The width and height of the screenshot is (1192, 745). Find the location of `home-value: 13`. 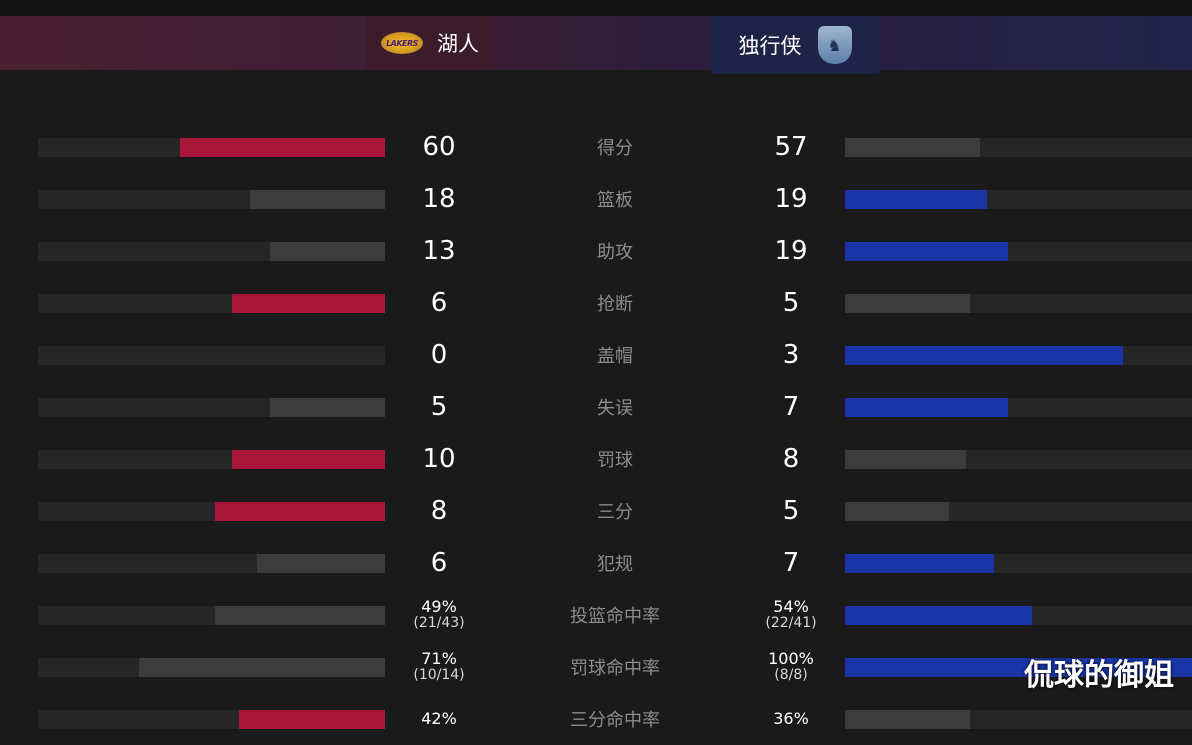

home-value: 13 is located at coordinates (439, 251).